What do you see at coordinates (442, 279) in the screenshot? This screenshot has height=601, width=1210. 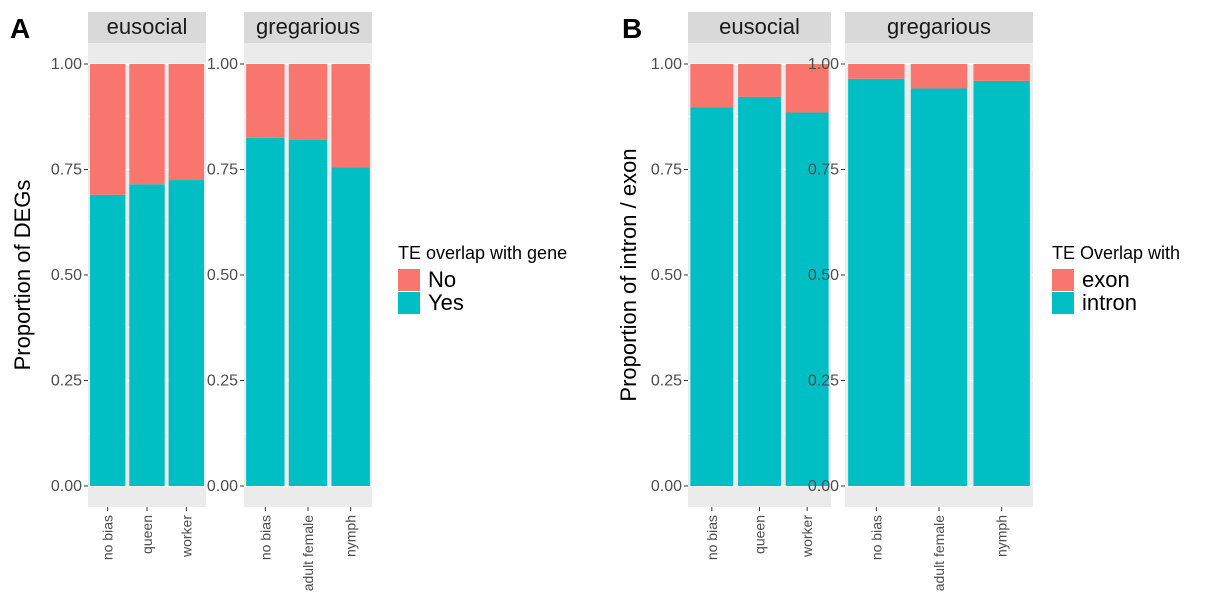 I see `legend-label: No` at bounding box center [442, 279].